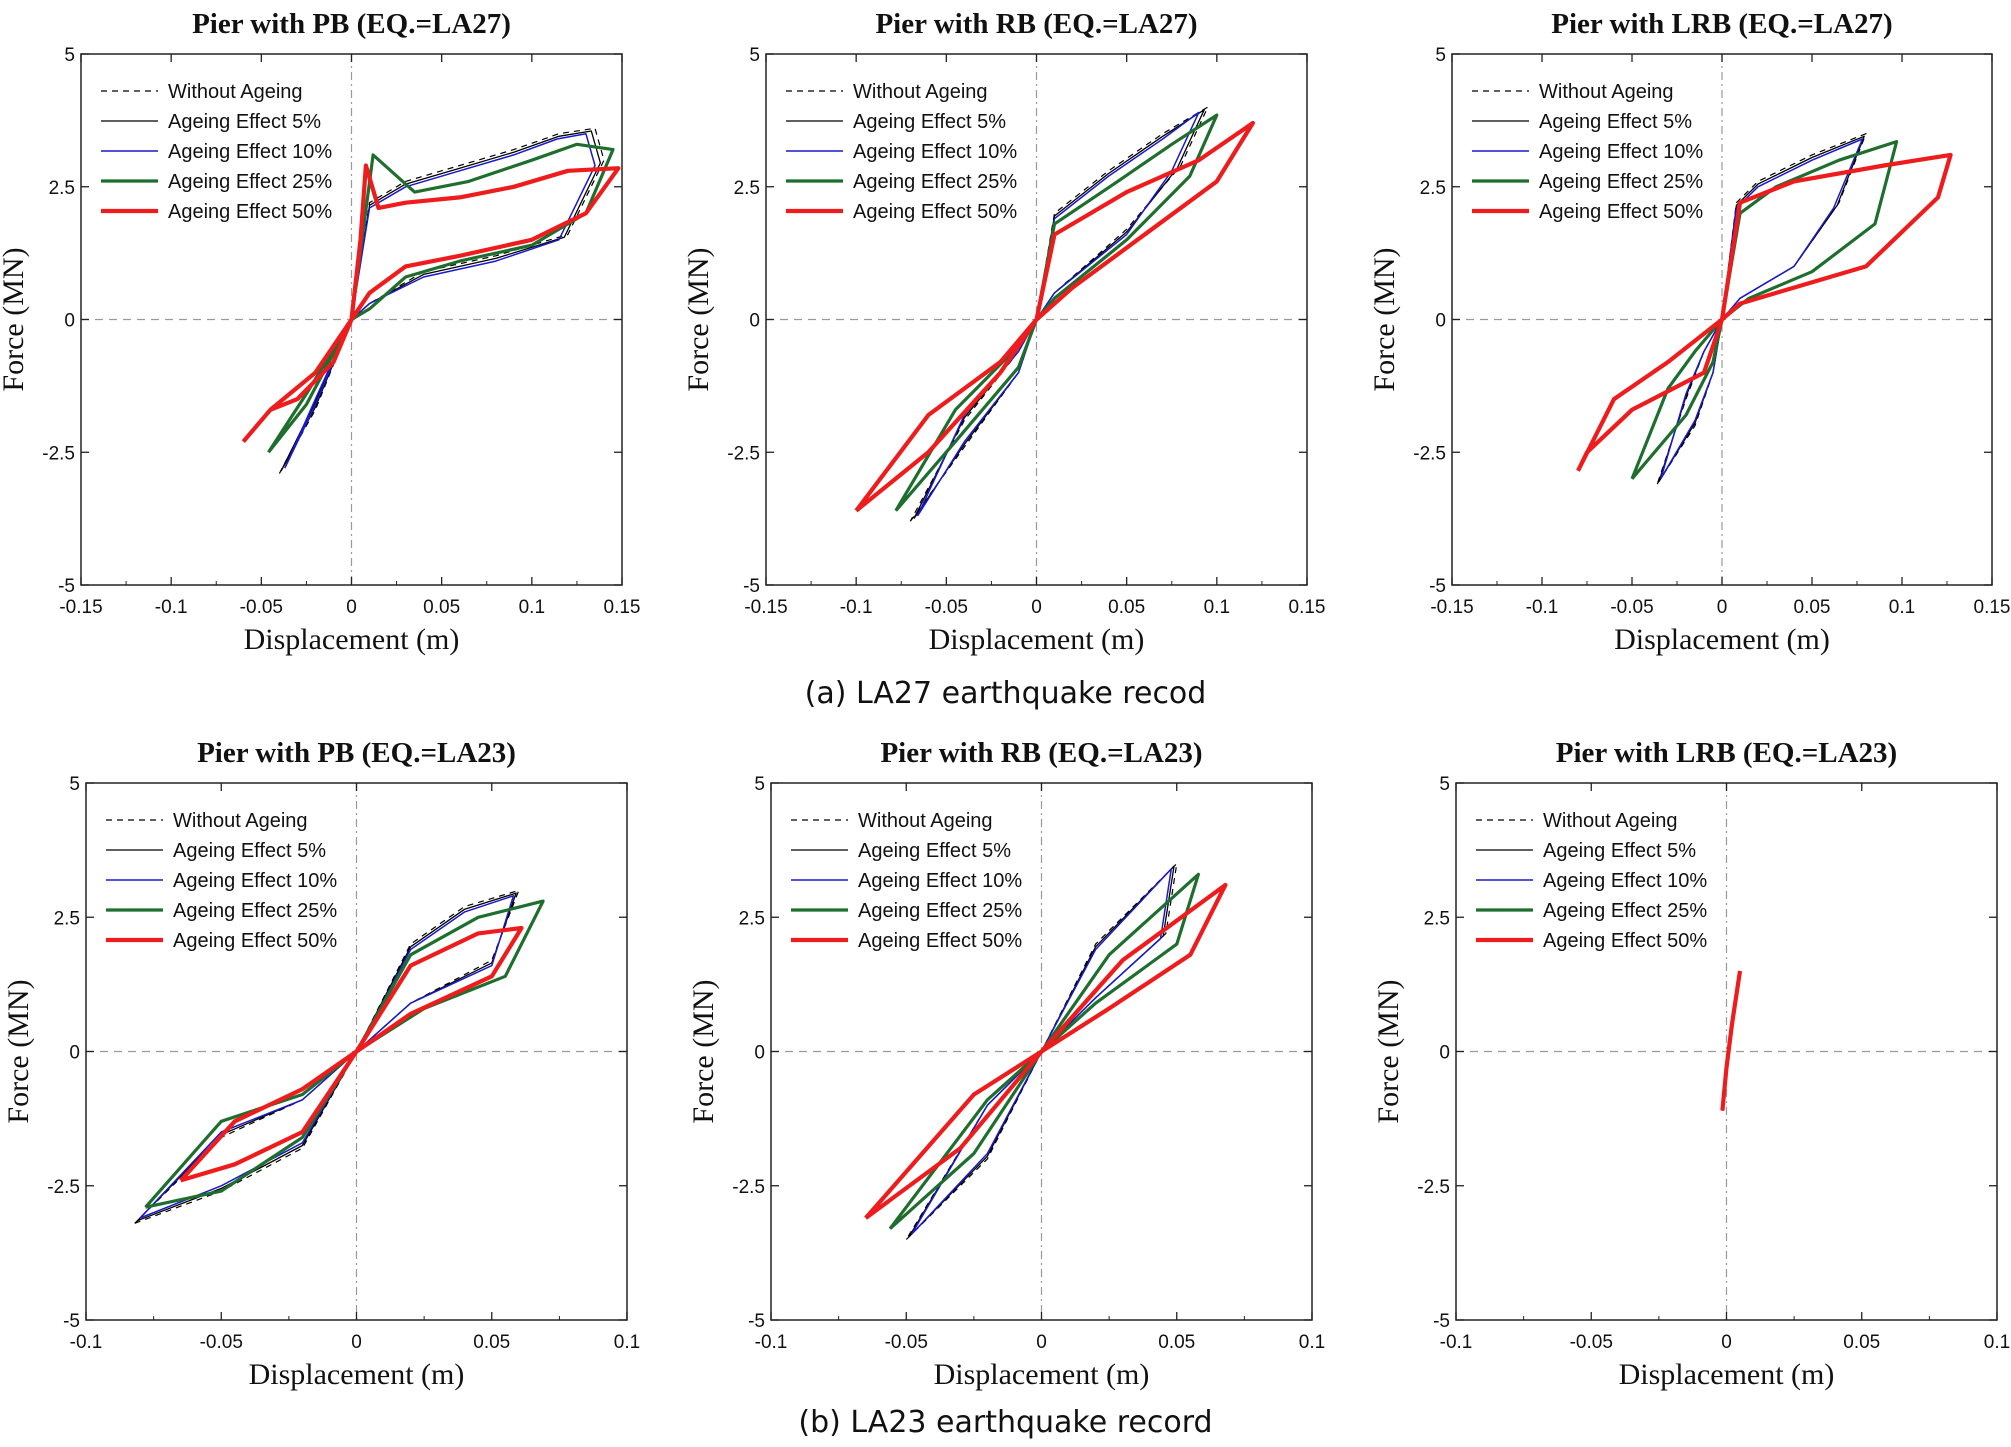  I want to click on chart-title: Pier with PB (EQ.=LA27), so click(351, 24).